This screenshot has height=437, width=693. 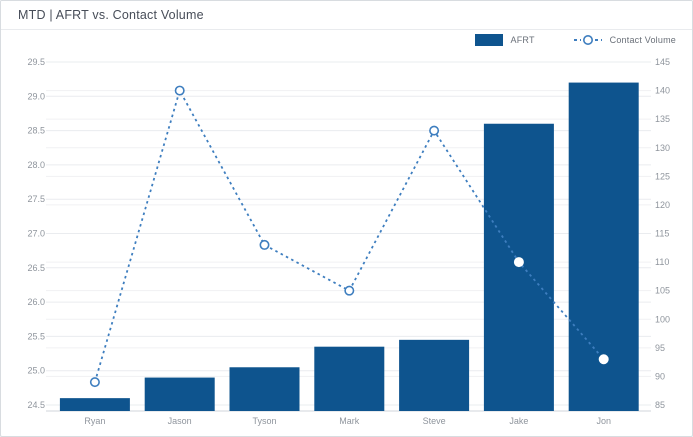 What do you see at coordinates (36, 336) in the screenshot?
I see `left-axis-tick: 25.5` at bounding box center [36, 336].